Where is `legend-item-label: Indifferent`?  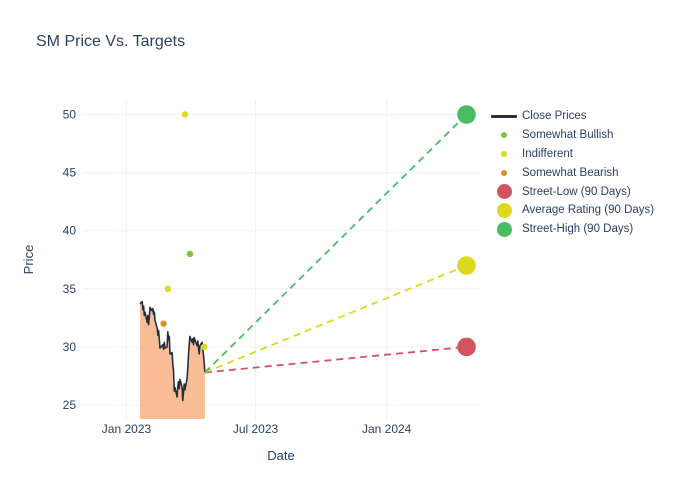 legend-item-label: Indifferent is located at coordinates (547, 153).